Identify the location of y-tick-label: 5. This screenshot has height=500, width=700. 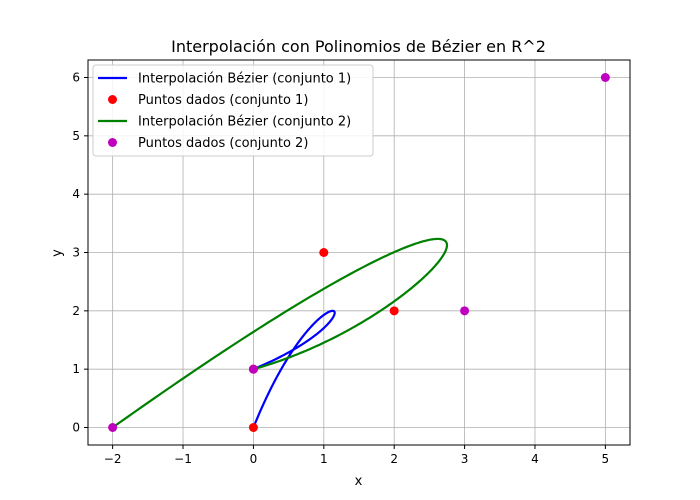
(76, 136).